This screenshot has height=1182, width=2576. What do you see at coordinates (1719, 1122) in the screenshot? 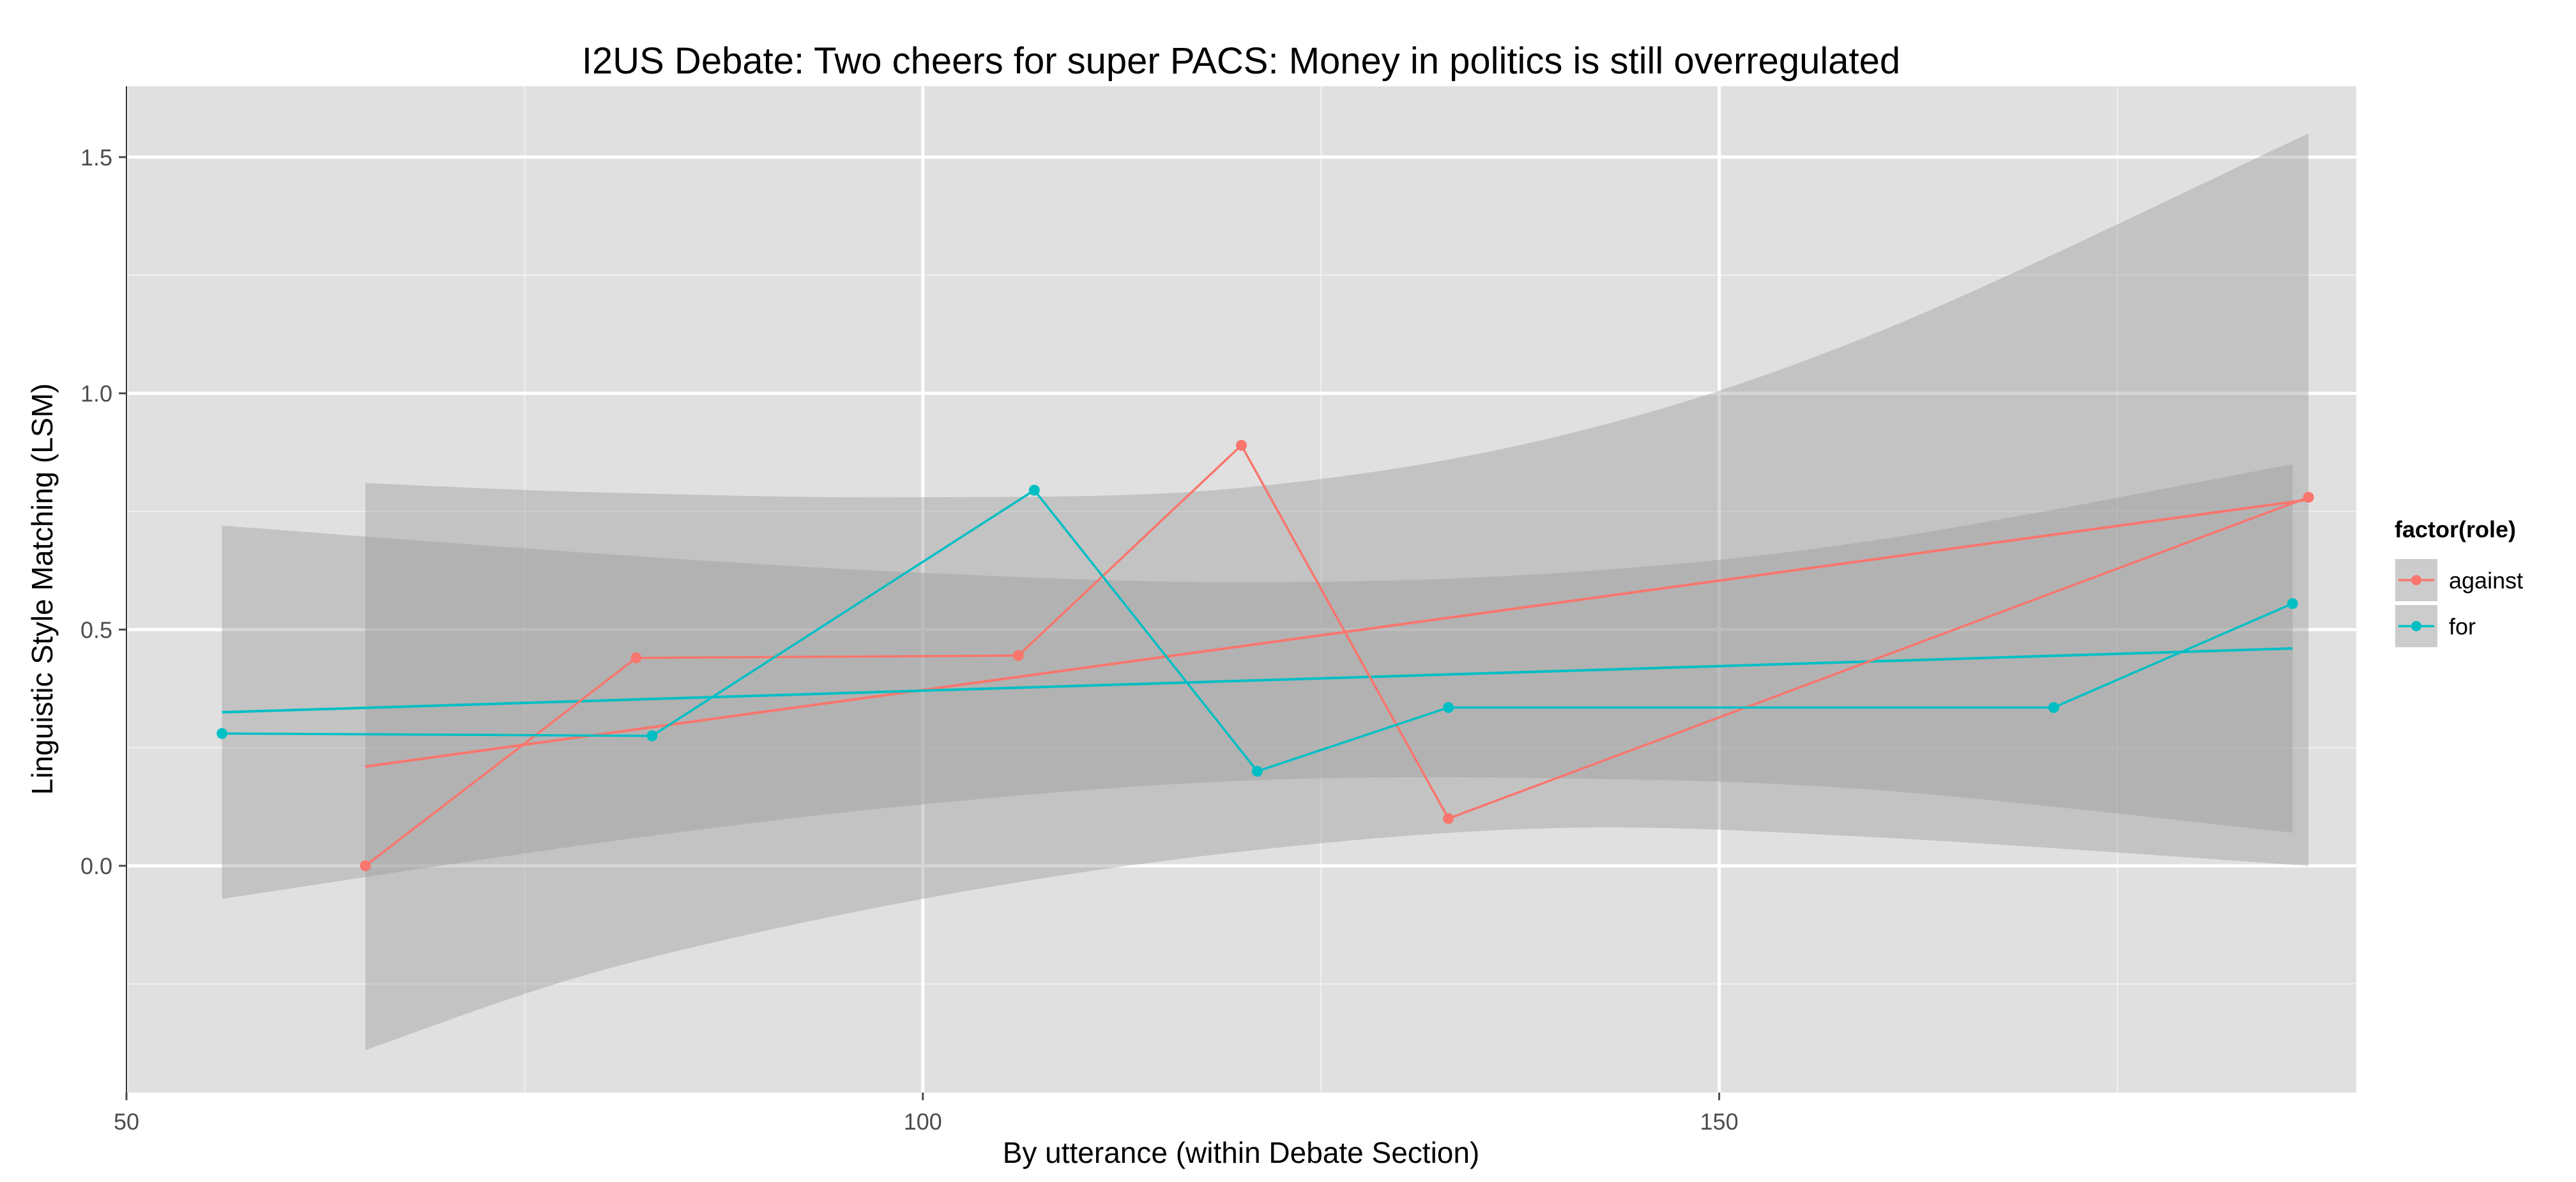
I see `x-tick-label: 150` at bounding box center [1719, 1122].